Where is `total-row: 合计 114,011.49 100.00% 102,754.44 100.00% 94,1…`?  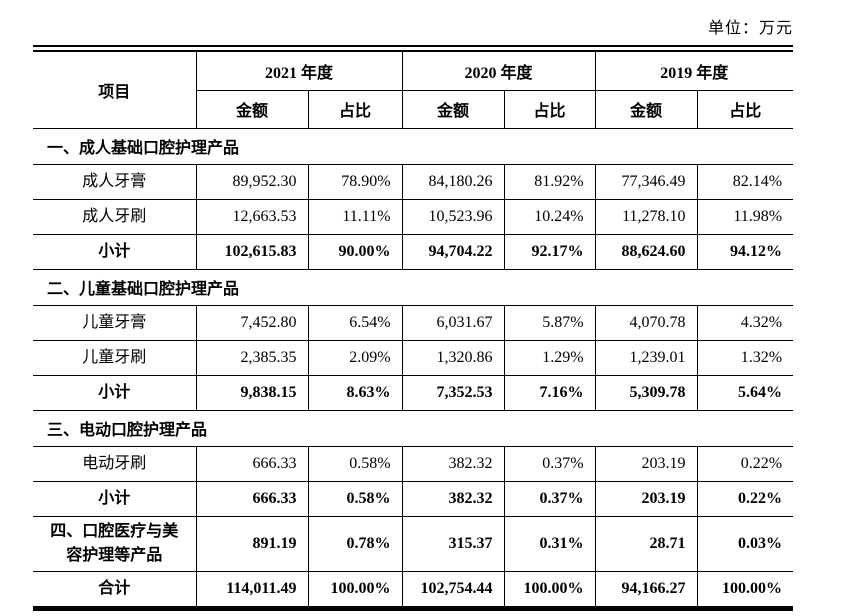
total-row: 合计 114,011.49 100.00% 102,754.44 100.00% 94,1… is located at coordinates (413, 588).